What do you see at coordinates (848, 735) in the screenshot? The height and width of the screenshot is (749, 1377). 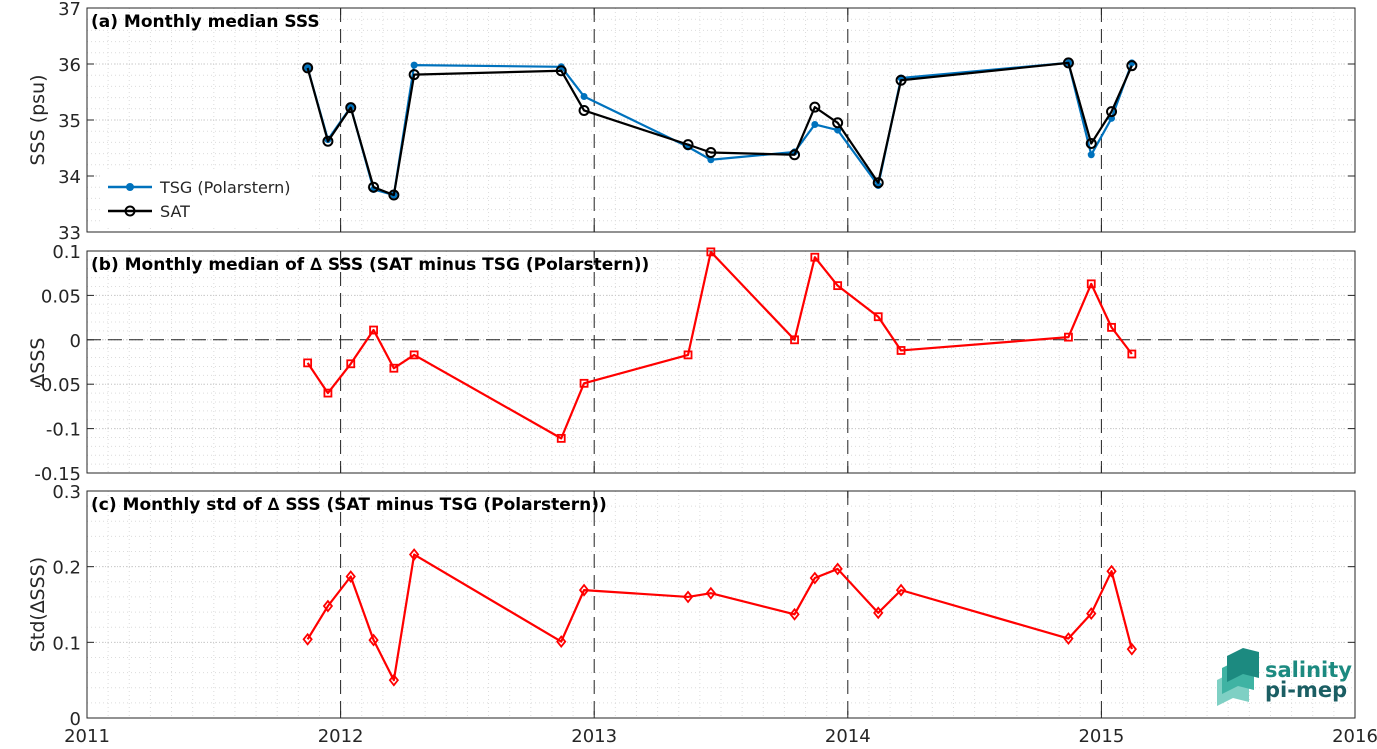 I see `x-tick-label: 2014` at bounding box center [848, 735].